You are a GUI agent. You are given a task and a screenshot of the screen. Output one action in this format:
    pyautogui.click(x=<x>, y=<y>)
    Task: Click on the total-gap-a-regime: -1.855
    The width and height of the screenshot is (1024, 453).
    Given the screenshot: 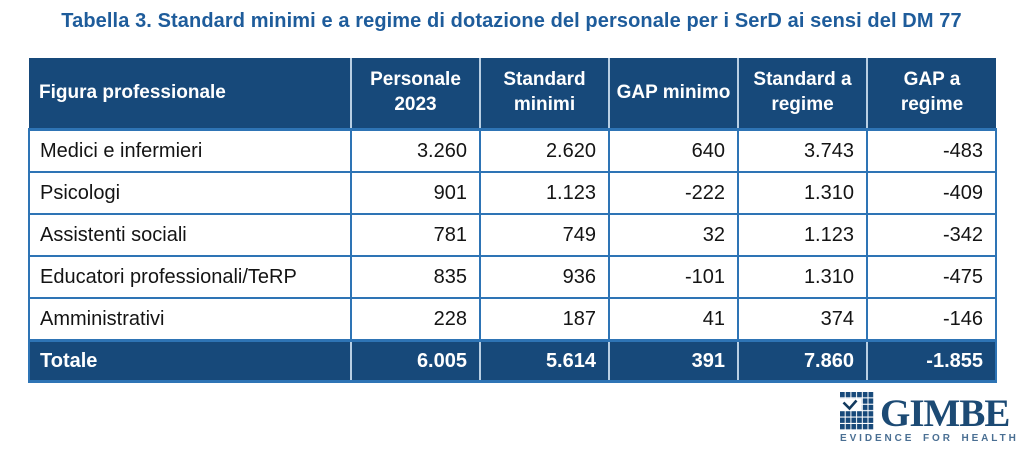 What is the action you would take?
    pyautogui.click(x=931, y=361)
    